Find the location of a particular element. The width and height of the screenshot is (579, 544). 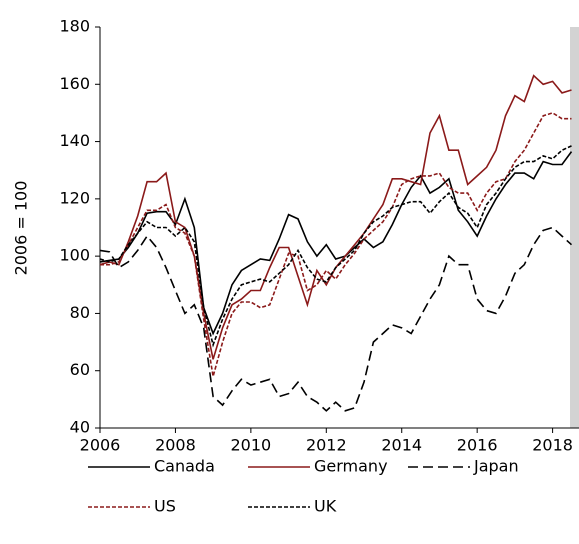

y-tick-label: 140 is located at coordinates (74, 140).